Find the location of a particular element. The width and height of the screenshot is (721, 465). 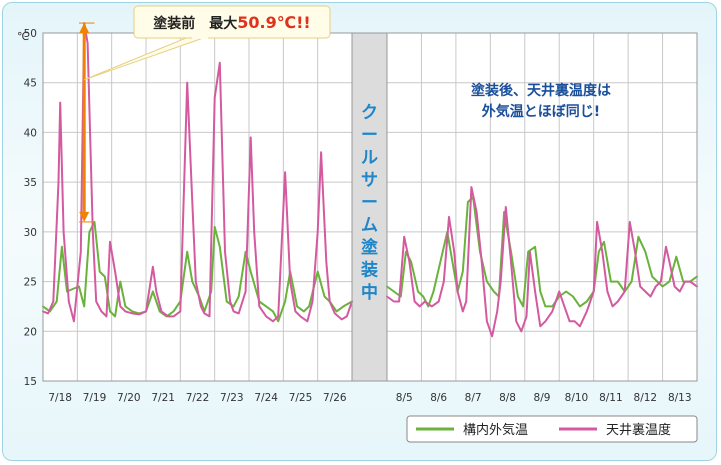

x-tick-label: 7/21 is located at coordinates (163, 398).